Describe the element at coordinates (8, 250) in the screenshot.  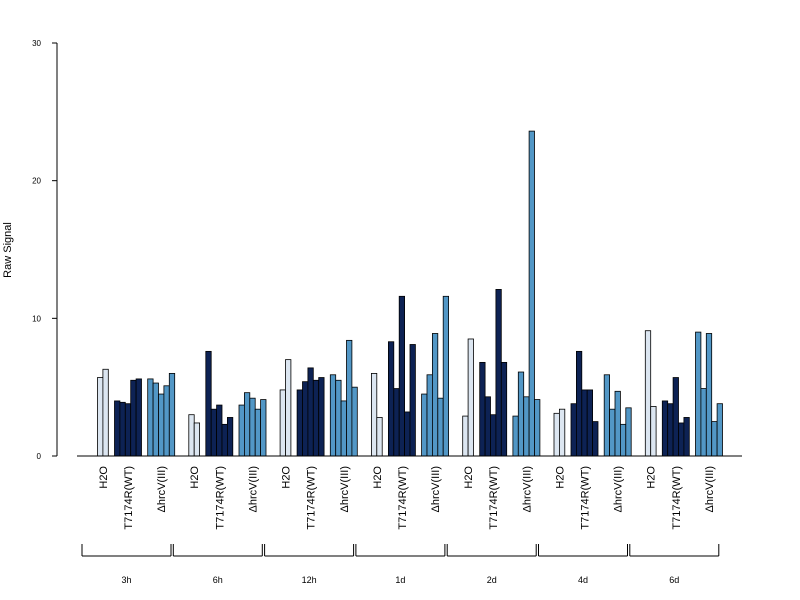
I see `y-axis-label: Raw Signal` at that location.